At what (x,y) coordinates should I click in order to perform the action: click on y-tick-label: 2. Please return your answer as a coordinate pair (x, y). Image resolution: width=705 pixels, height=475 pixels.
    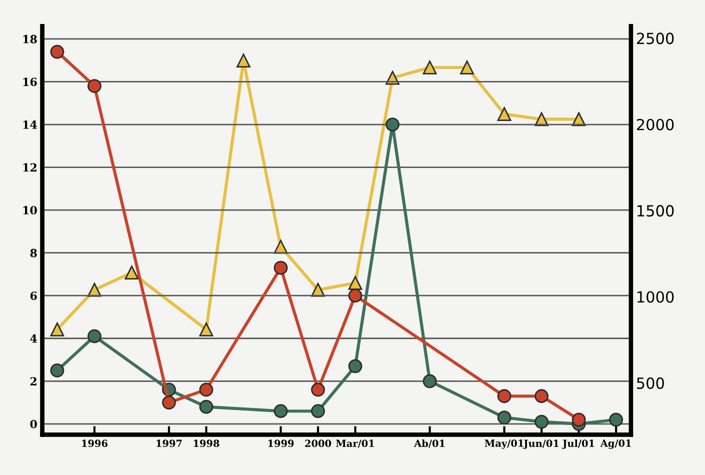
    Looking at the image, I should click on (33, 381).